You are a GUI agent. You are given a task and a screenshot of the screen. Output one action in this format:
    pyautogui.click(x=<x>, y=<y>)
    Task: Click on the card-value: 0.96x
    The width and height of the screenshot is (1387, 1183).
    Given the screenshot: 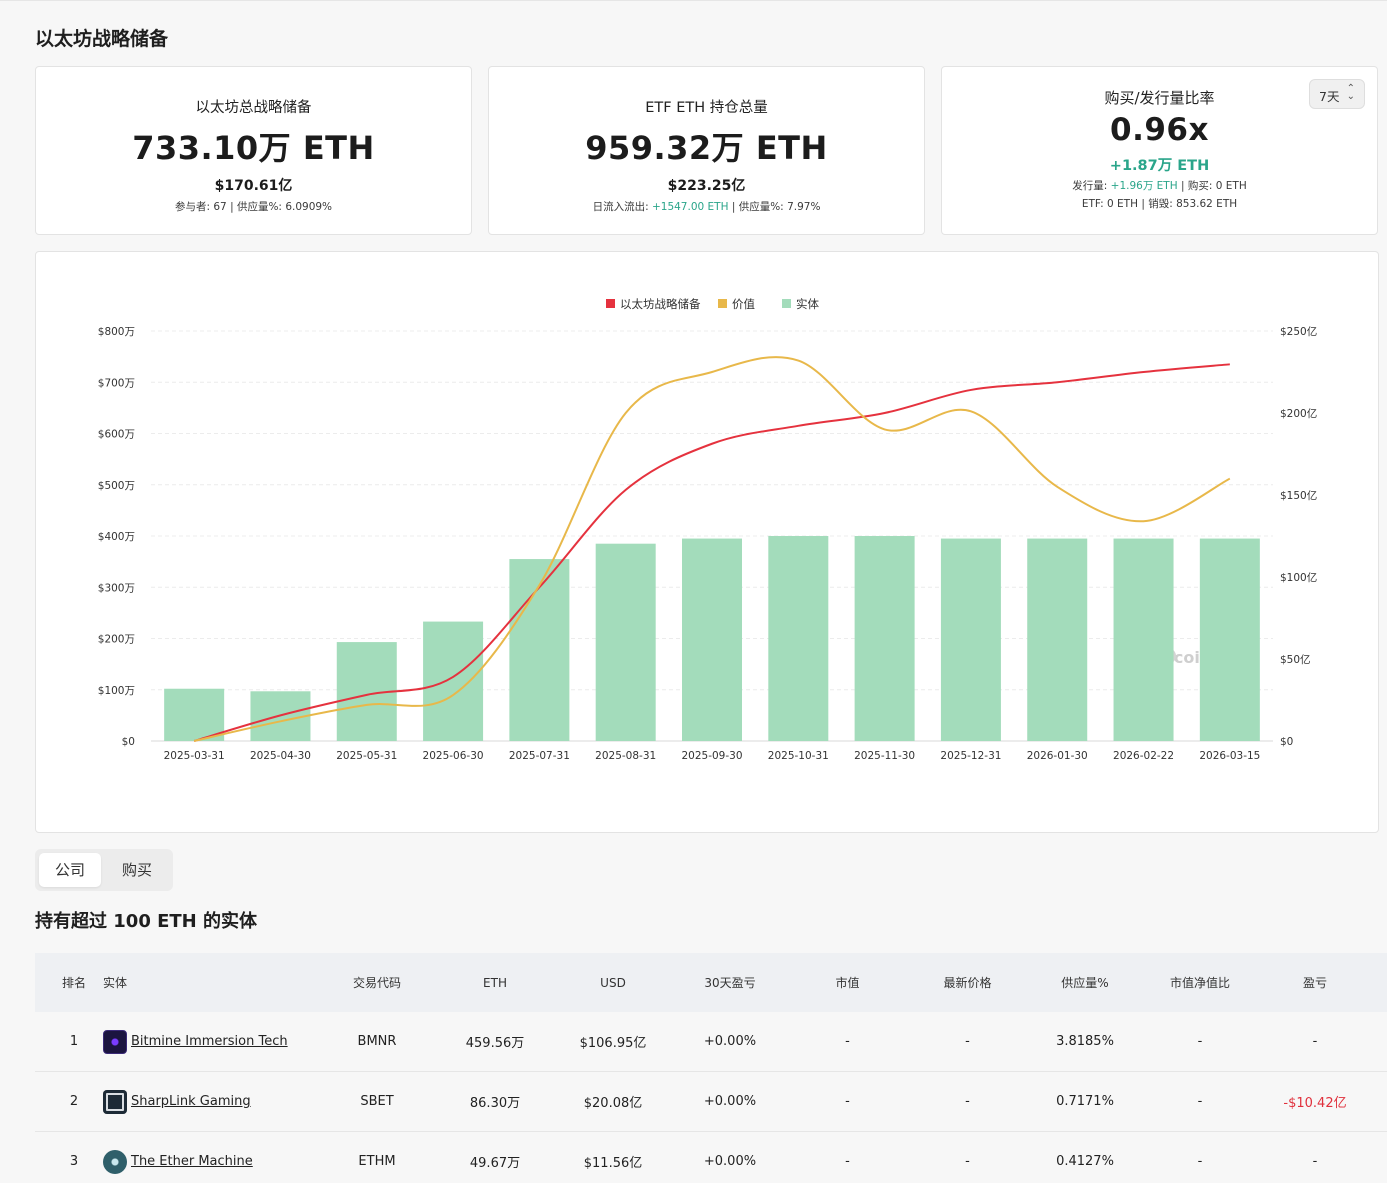 What is the action you would take?
    pyautogui.click(x=1159, y=130)
    